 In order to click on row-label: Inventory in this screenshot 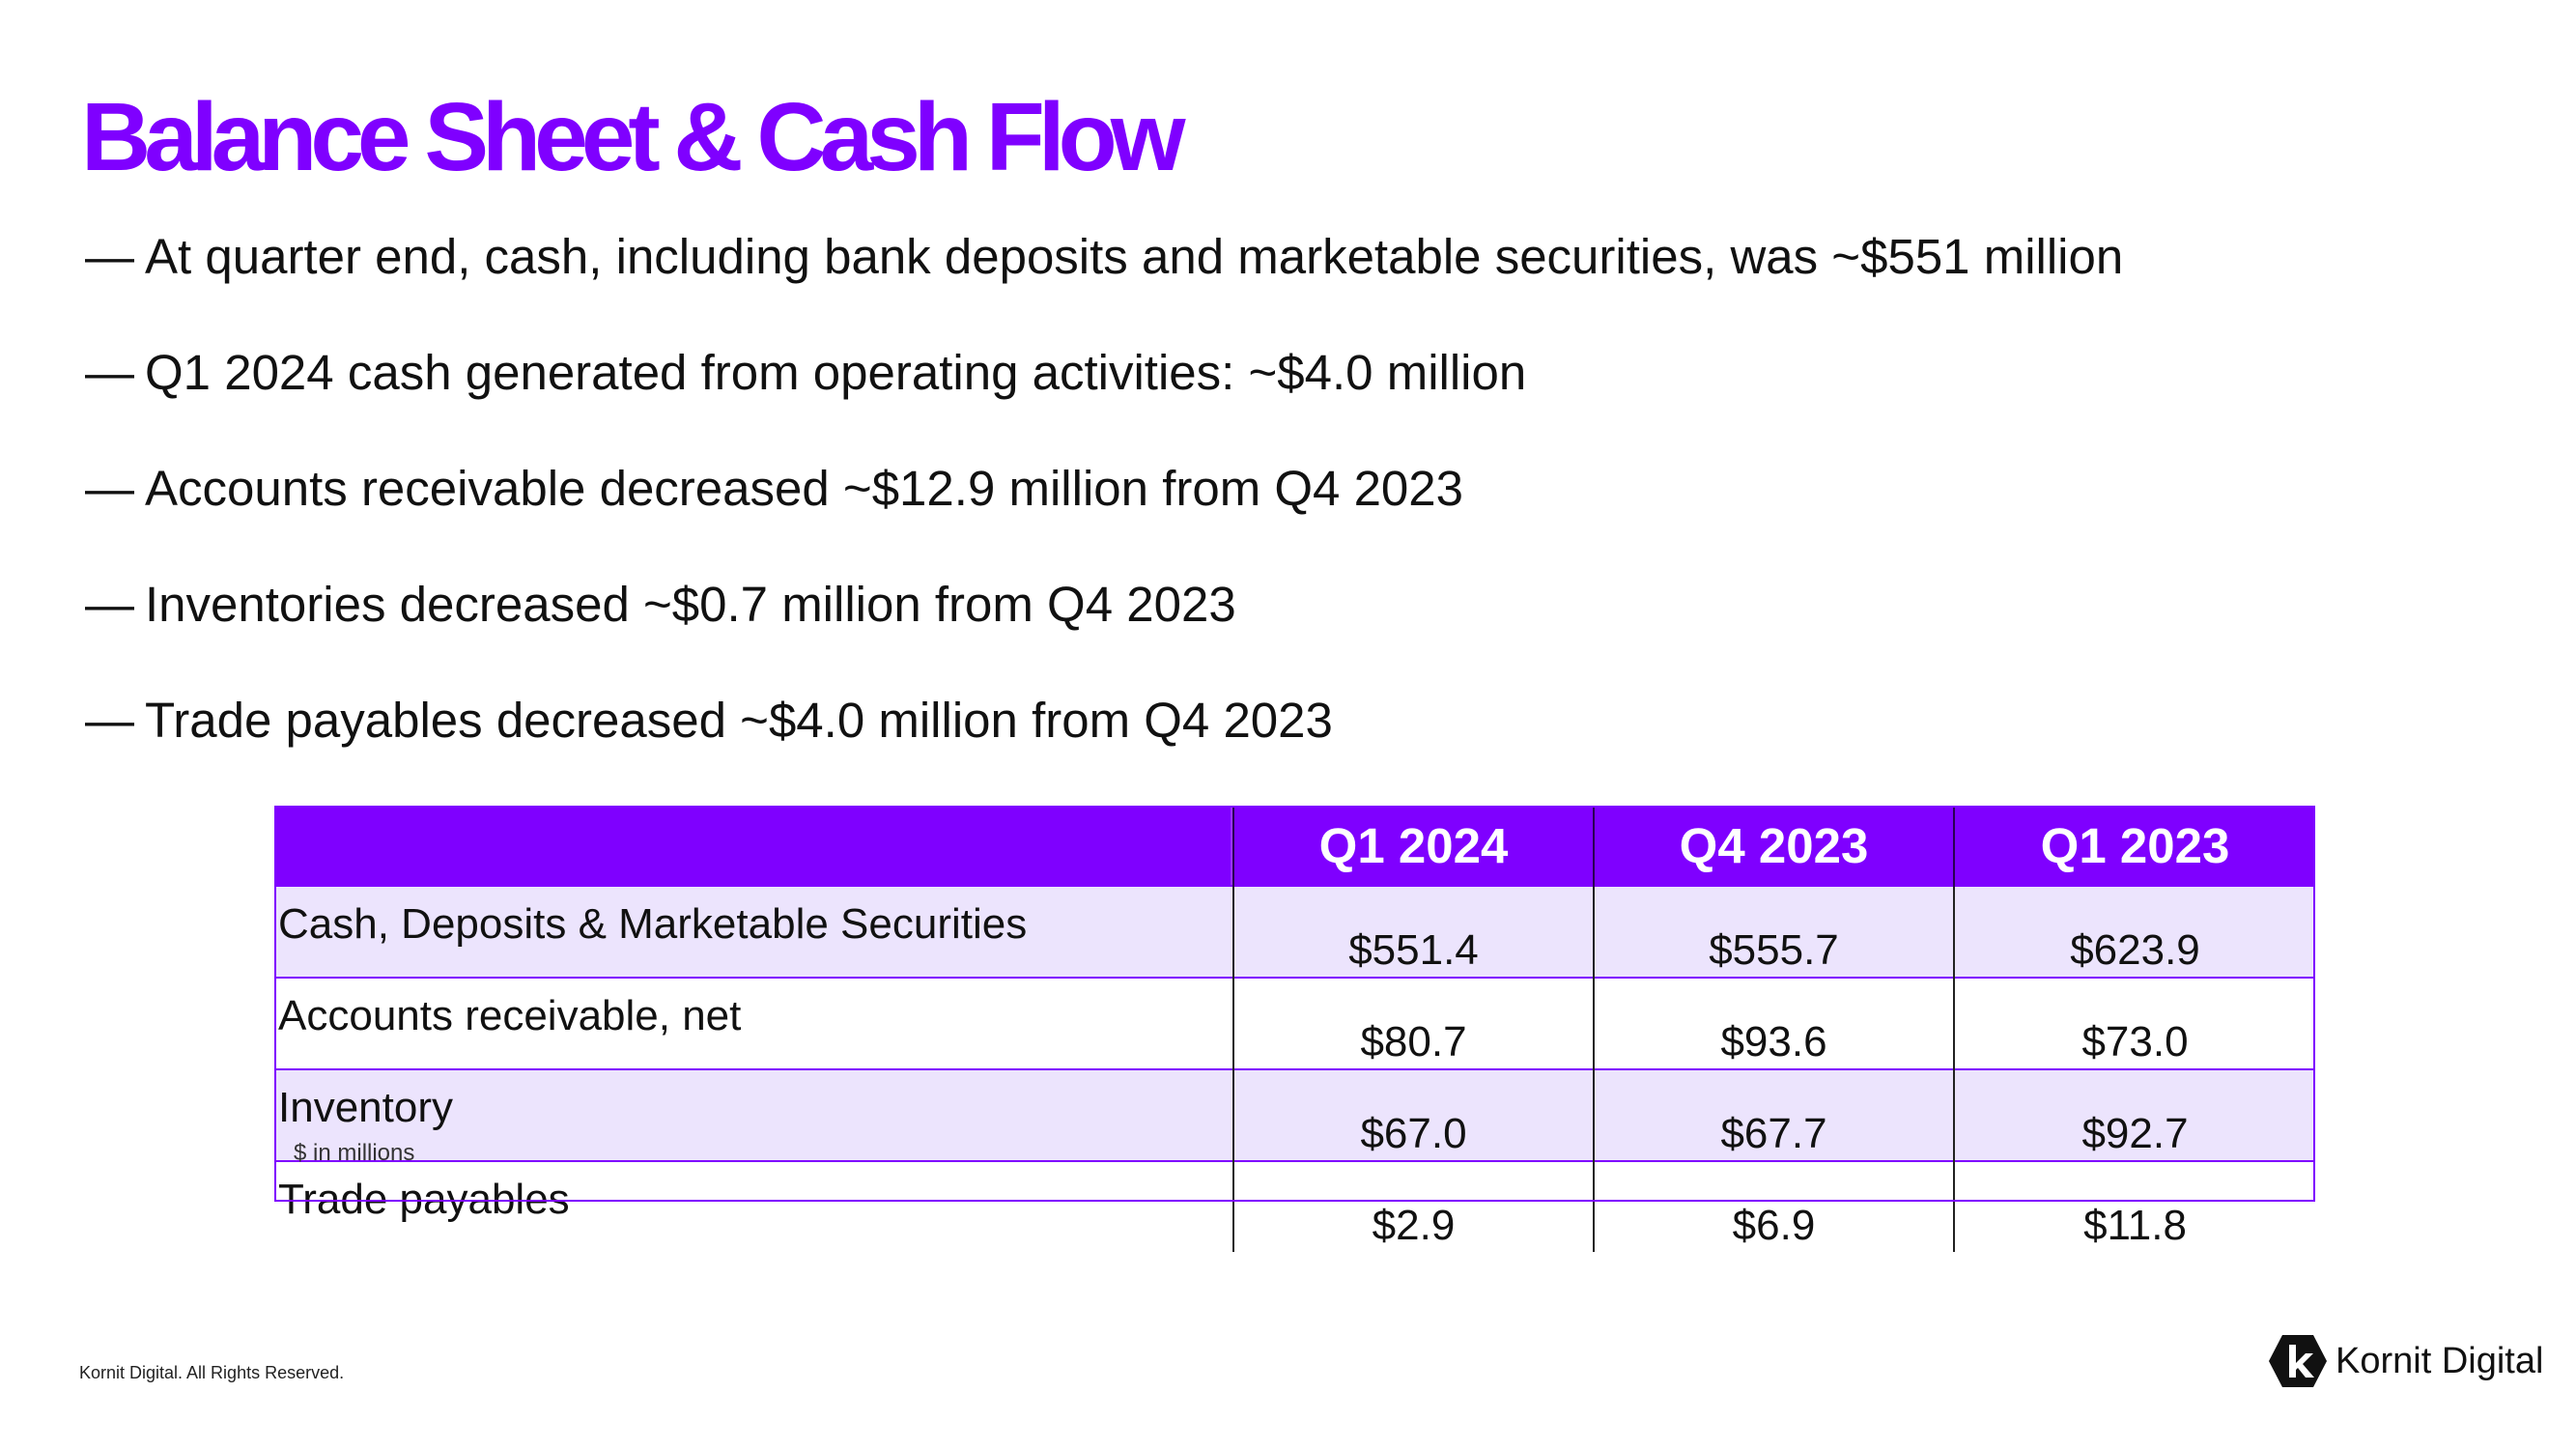, I will do `click(753, 1114)`.